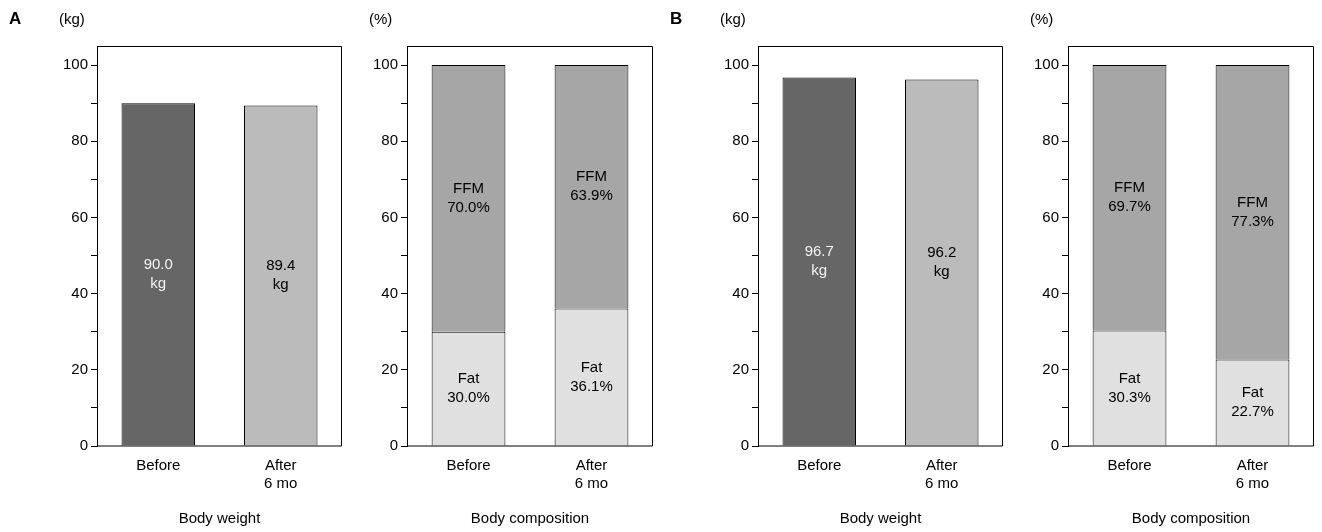  What do you see at coordinates (676, 18) in the screenshot?
I see `chart-title: B` at bounding box center [676, 18].